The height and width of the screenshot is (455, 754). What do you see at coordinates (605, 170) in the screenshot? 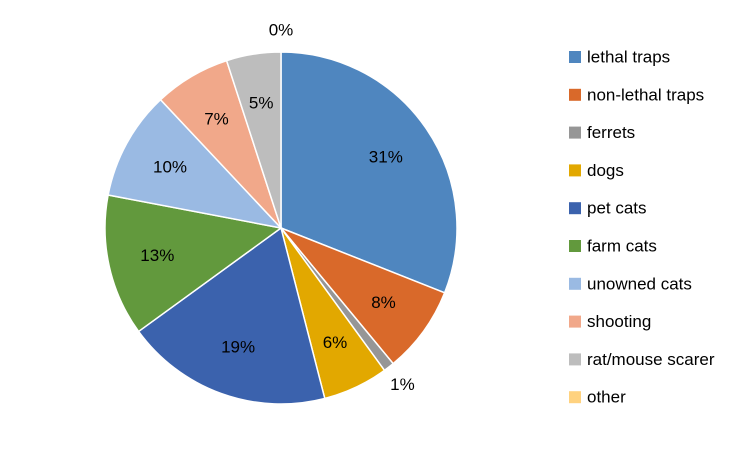
I see `legend-label-dogs: dogs` at bounding box center [605, 170].